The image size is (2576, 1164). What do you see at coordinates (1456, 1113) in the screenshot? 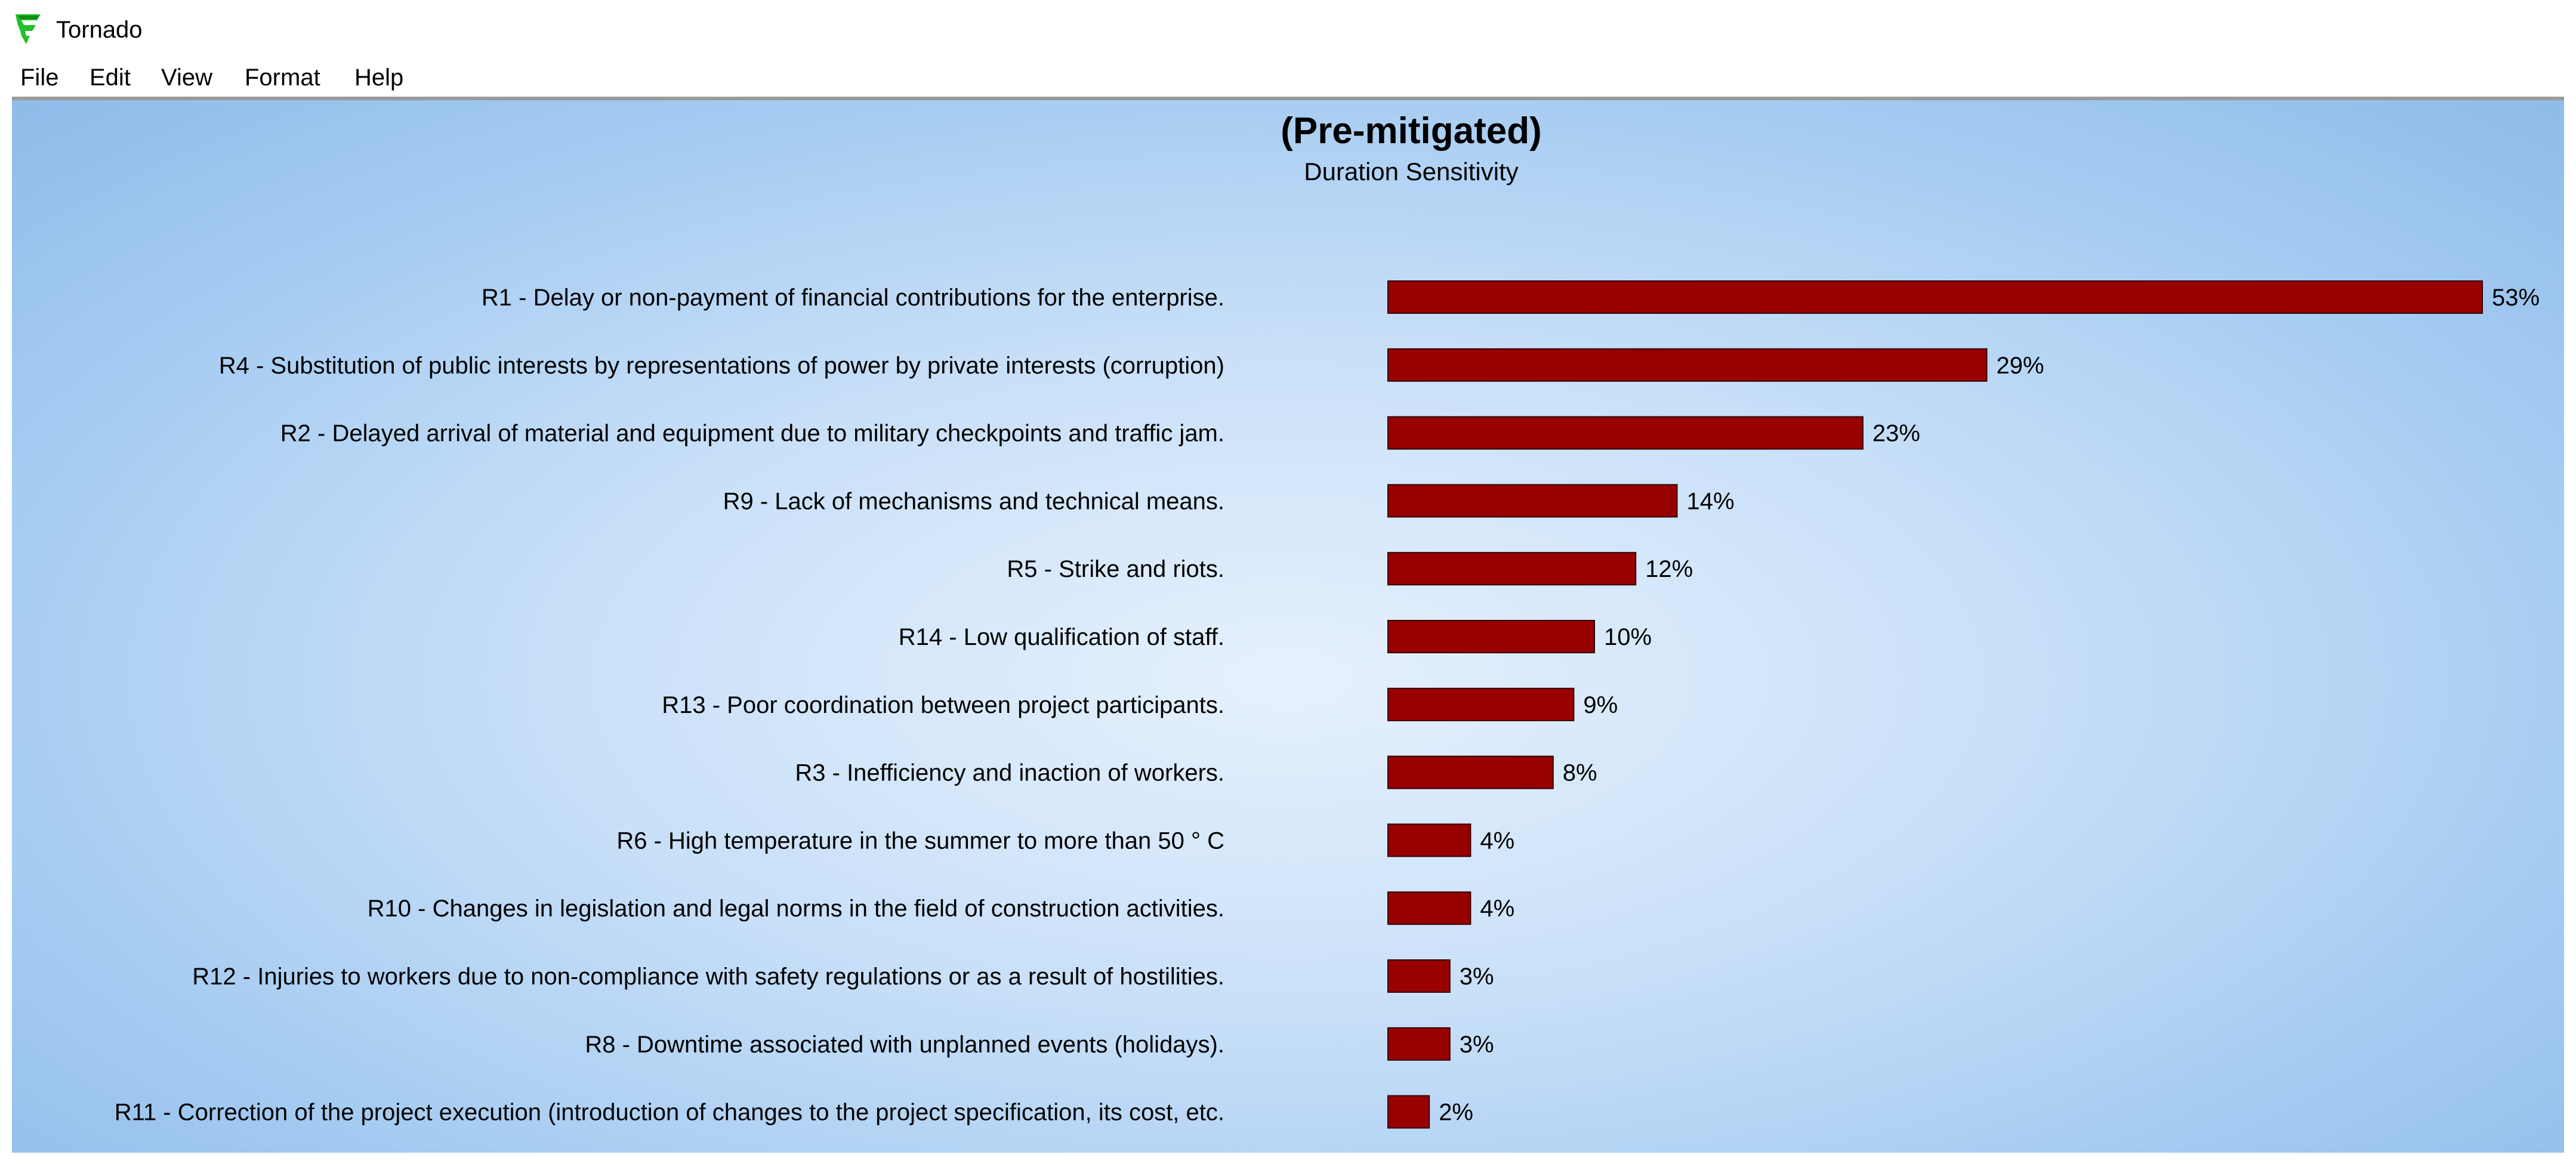
I see `bar-value-label: 2%` at bounding box center [1456, 1113].